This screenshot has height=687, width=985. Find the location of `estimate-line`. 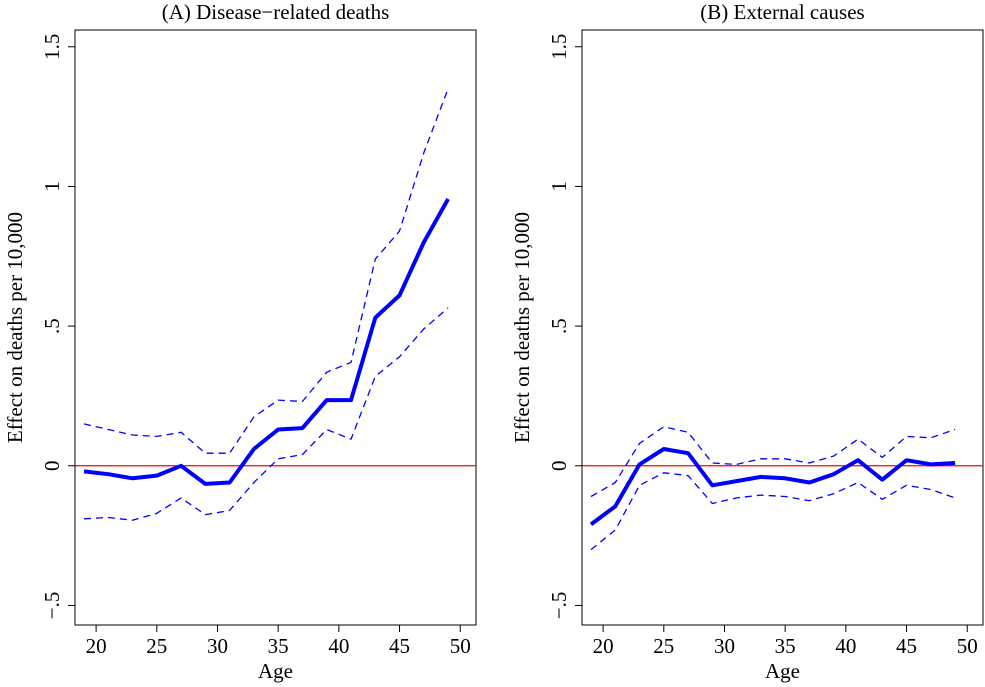

estimate-line is located at coordinates (772, 487).